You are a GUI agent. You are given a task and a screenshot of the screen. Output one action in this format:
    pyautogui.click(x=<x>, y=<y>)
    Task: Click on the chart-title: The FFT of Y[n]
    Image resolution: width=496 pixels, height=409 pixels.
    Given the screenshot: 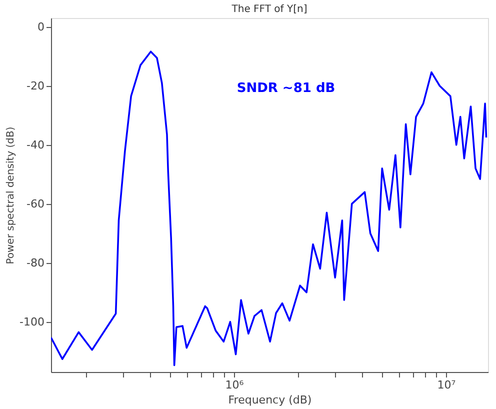 What is the action you would take?
    pyautogui.click(x=269, y=9)
    